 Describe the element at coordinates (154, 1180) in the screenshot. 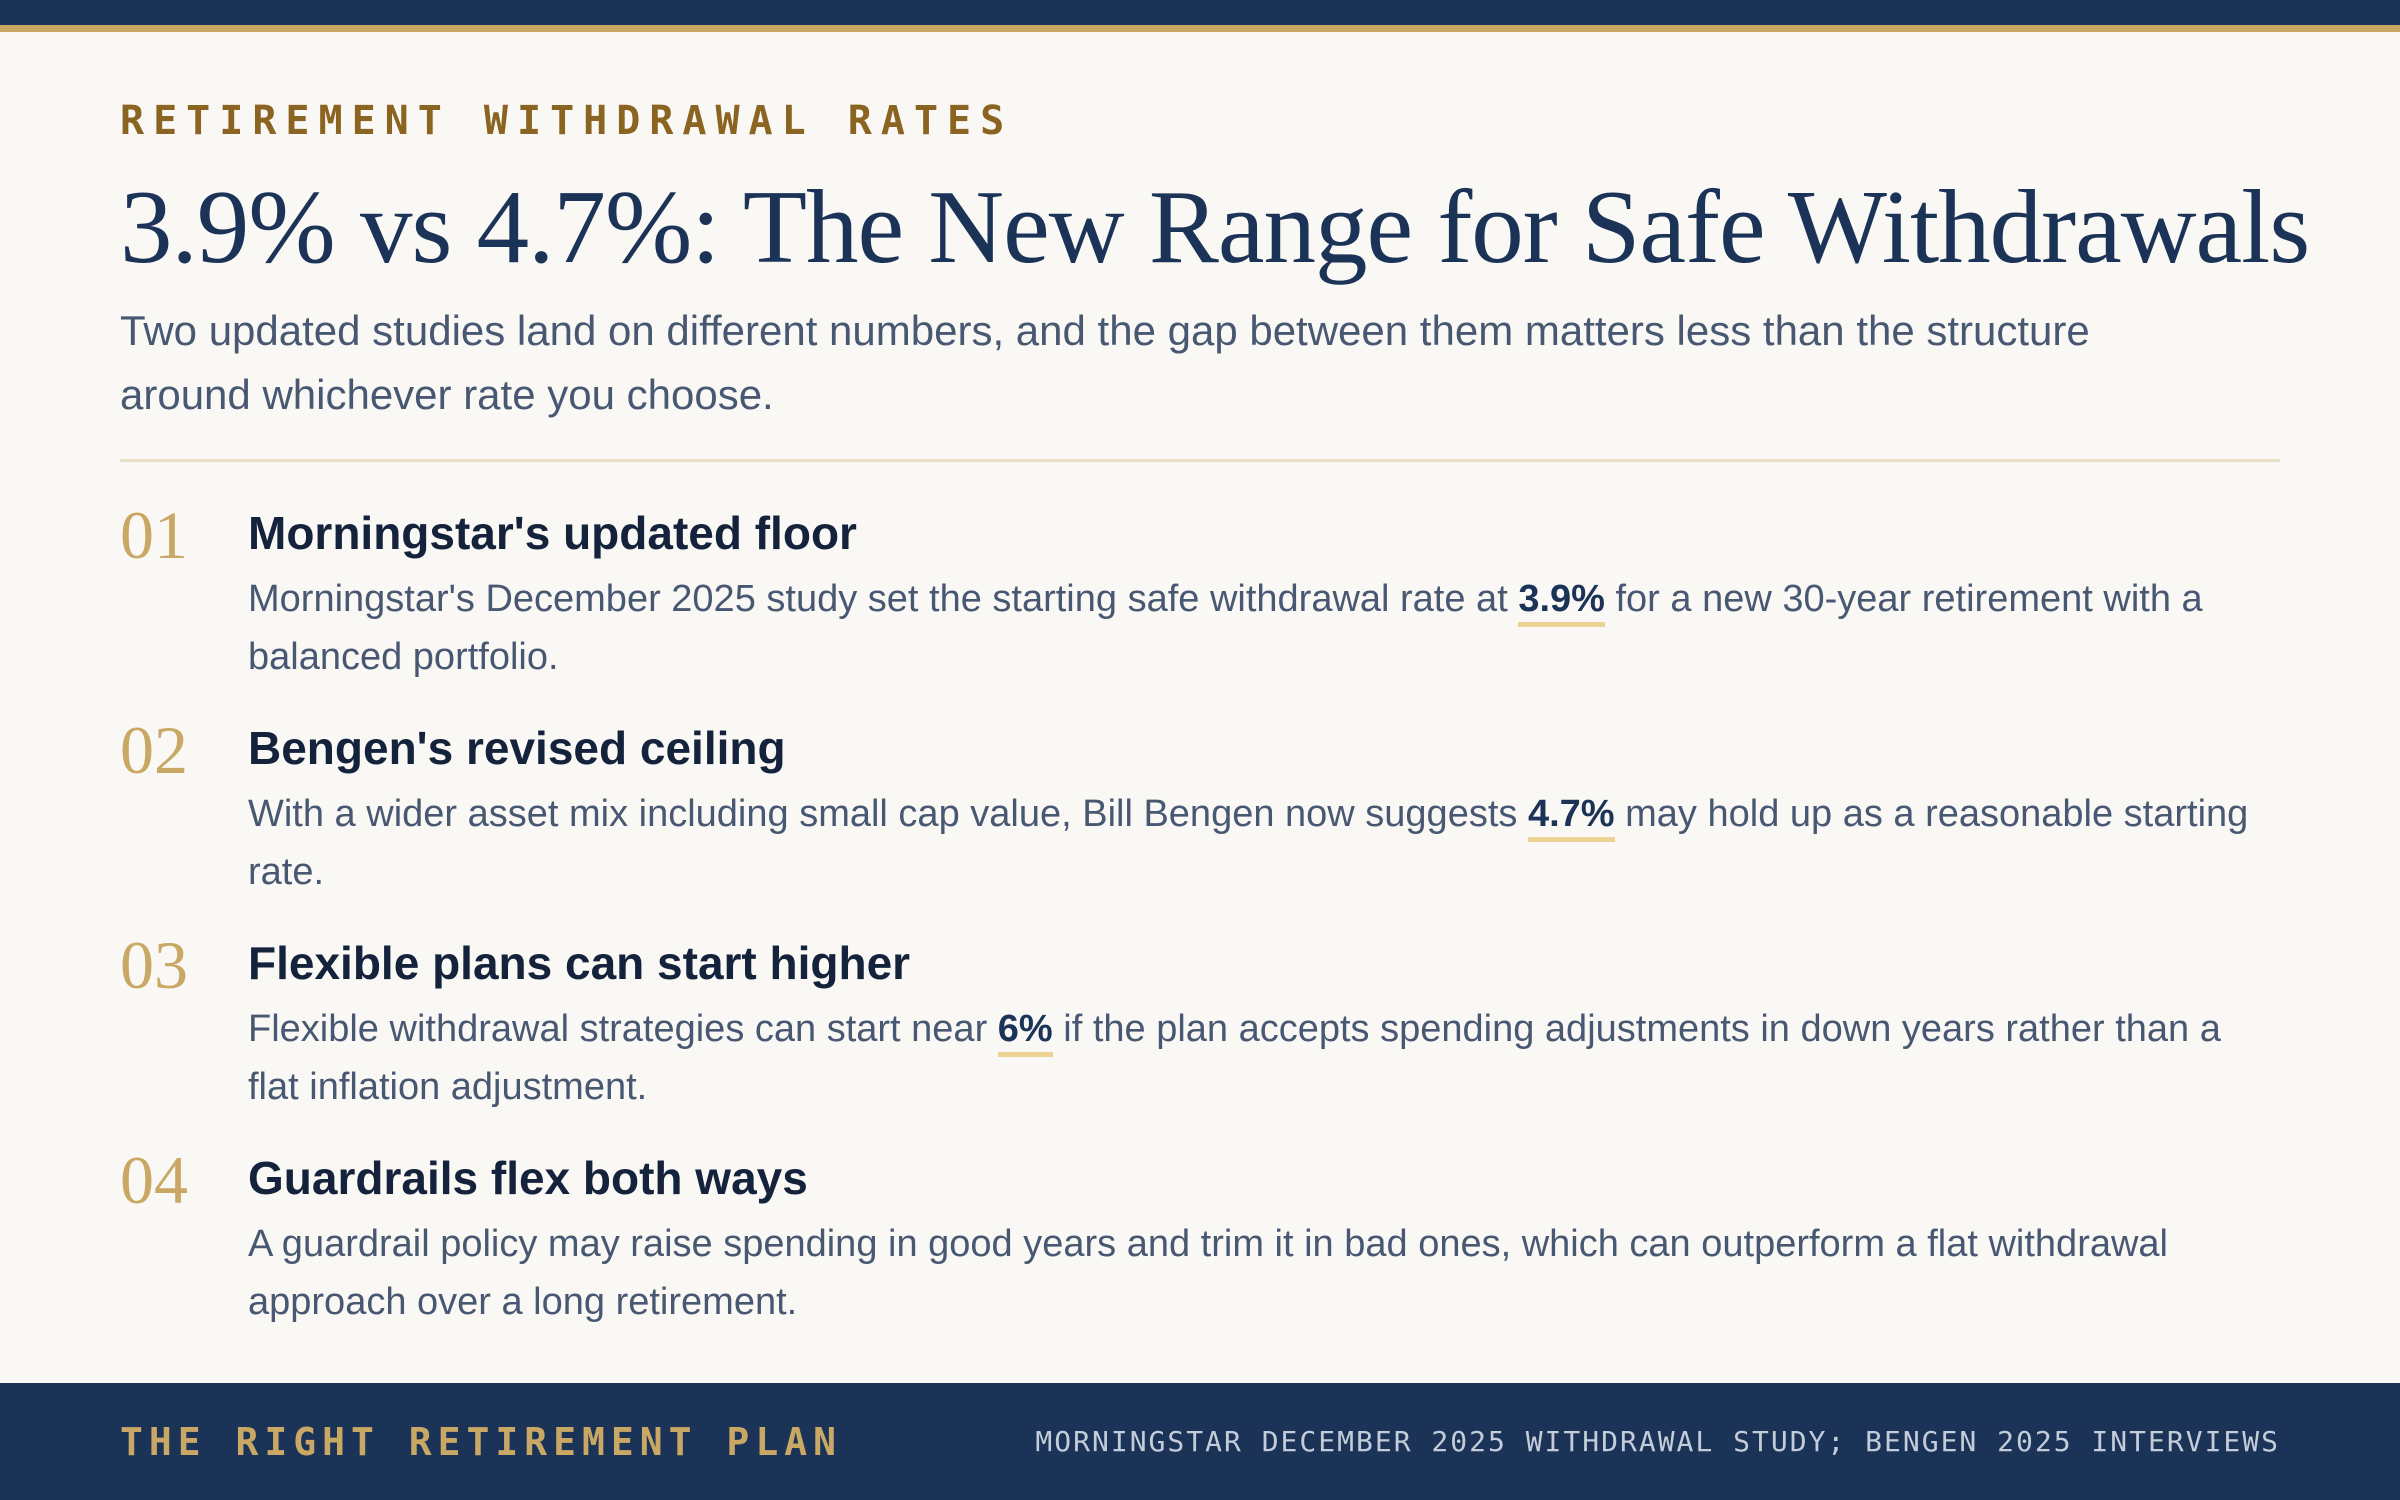

I see `point-number: 04` at that location.